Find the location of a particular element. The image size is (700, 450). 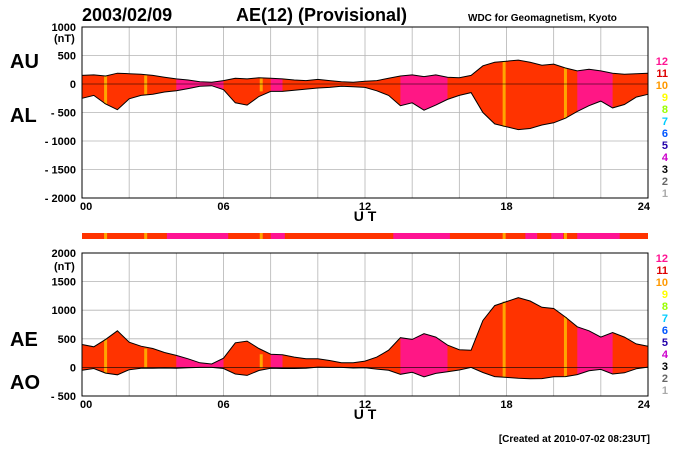

ae-ao-y-tick-label: 500 is located at coordinates (67, 340).